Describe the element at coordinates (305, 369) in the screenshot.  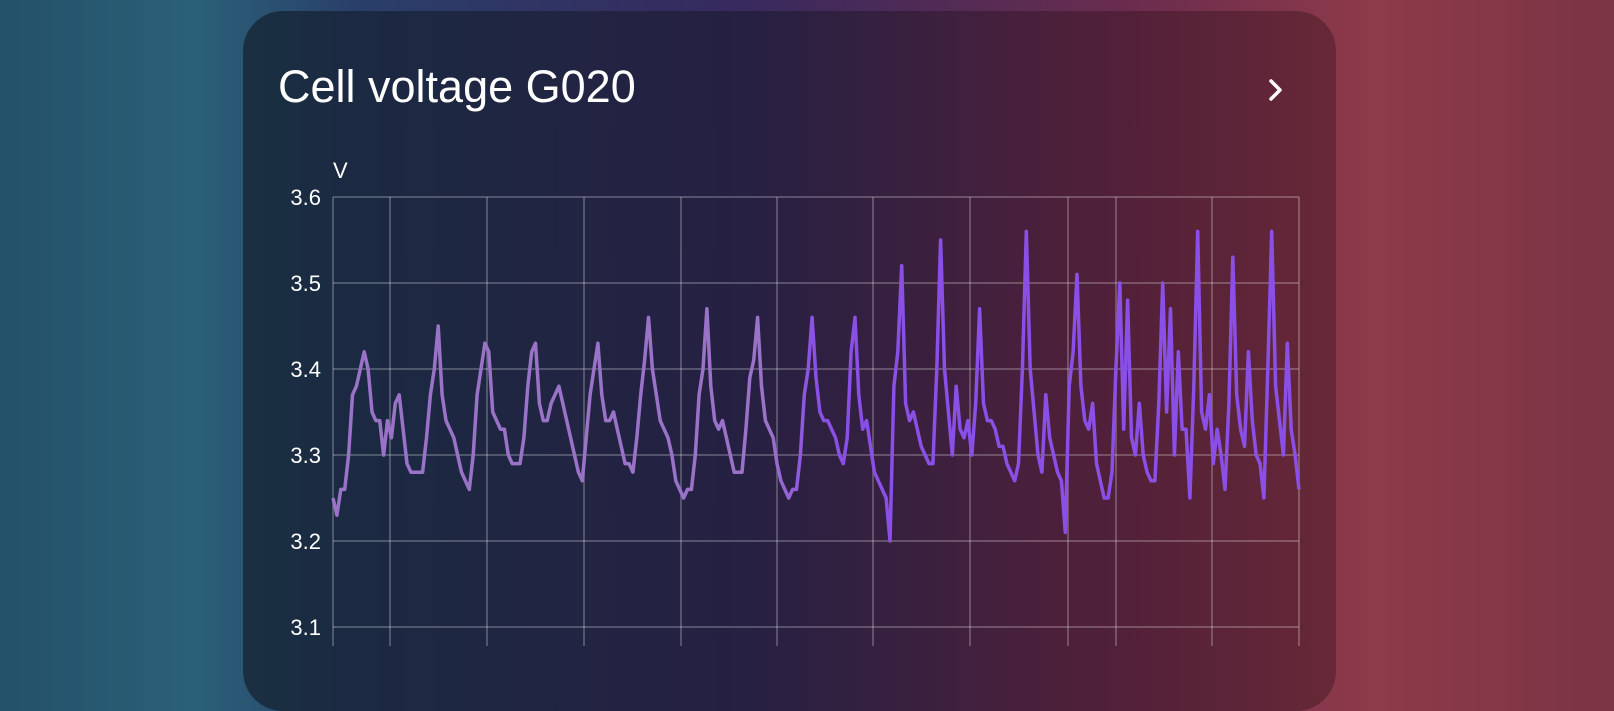
I see `y-tick-label: 3.4` at that location.